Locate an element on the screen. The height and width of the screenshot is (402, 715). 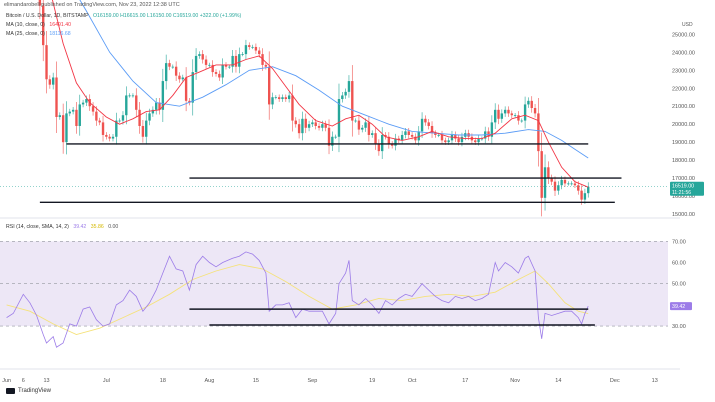
countdown-label: 11:21:56 is located at coordinates (681, 193).